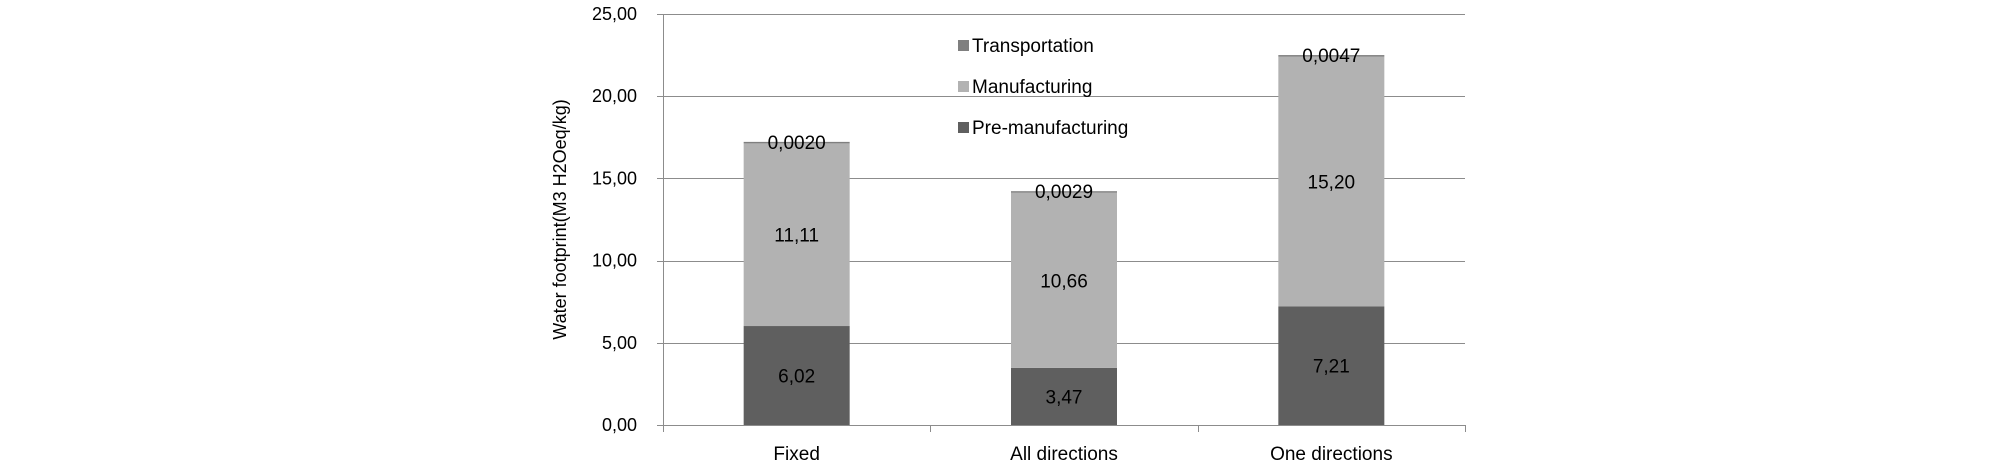  What do you see at coordinates (1032, 87) in the screenshot?
I see `legend-label: Manufacturing` at bounding box center [1032, 87].